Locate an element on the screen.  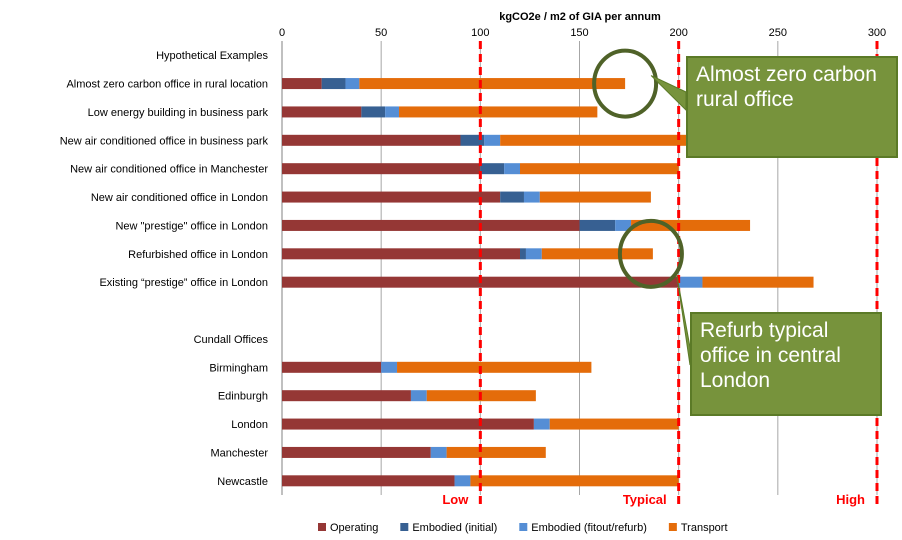
category-label: Birmingham is located at coordinates (238, 368).